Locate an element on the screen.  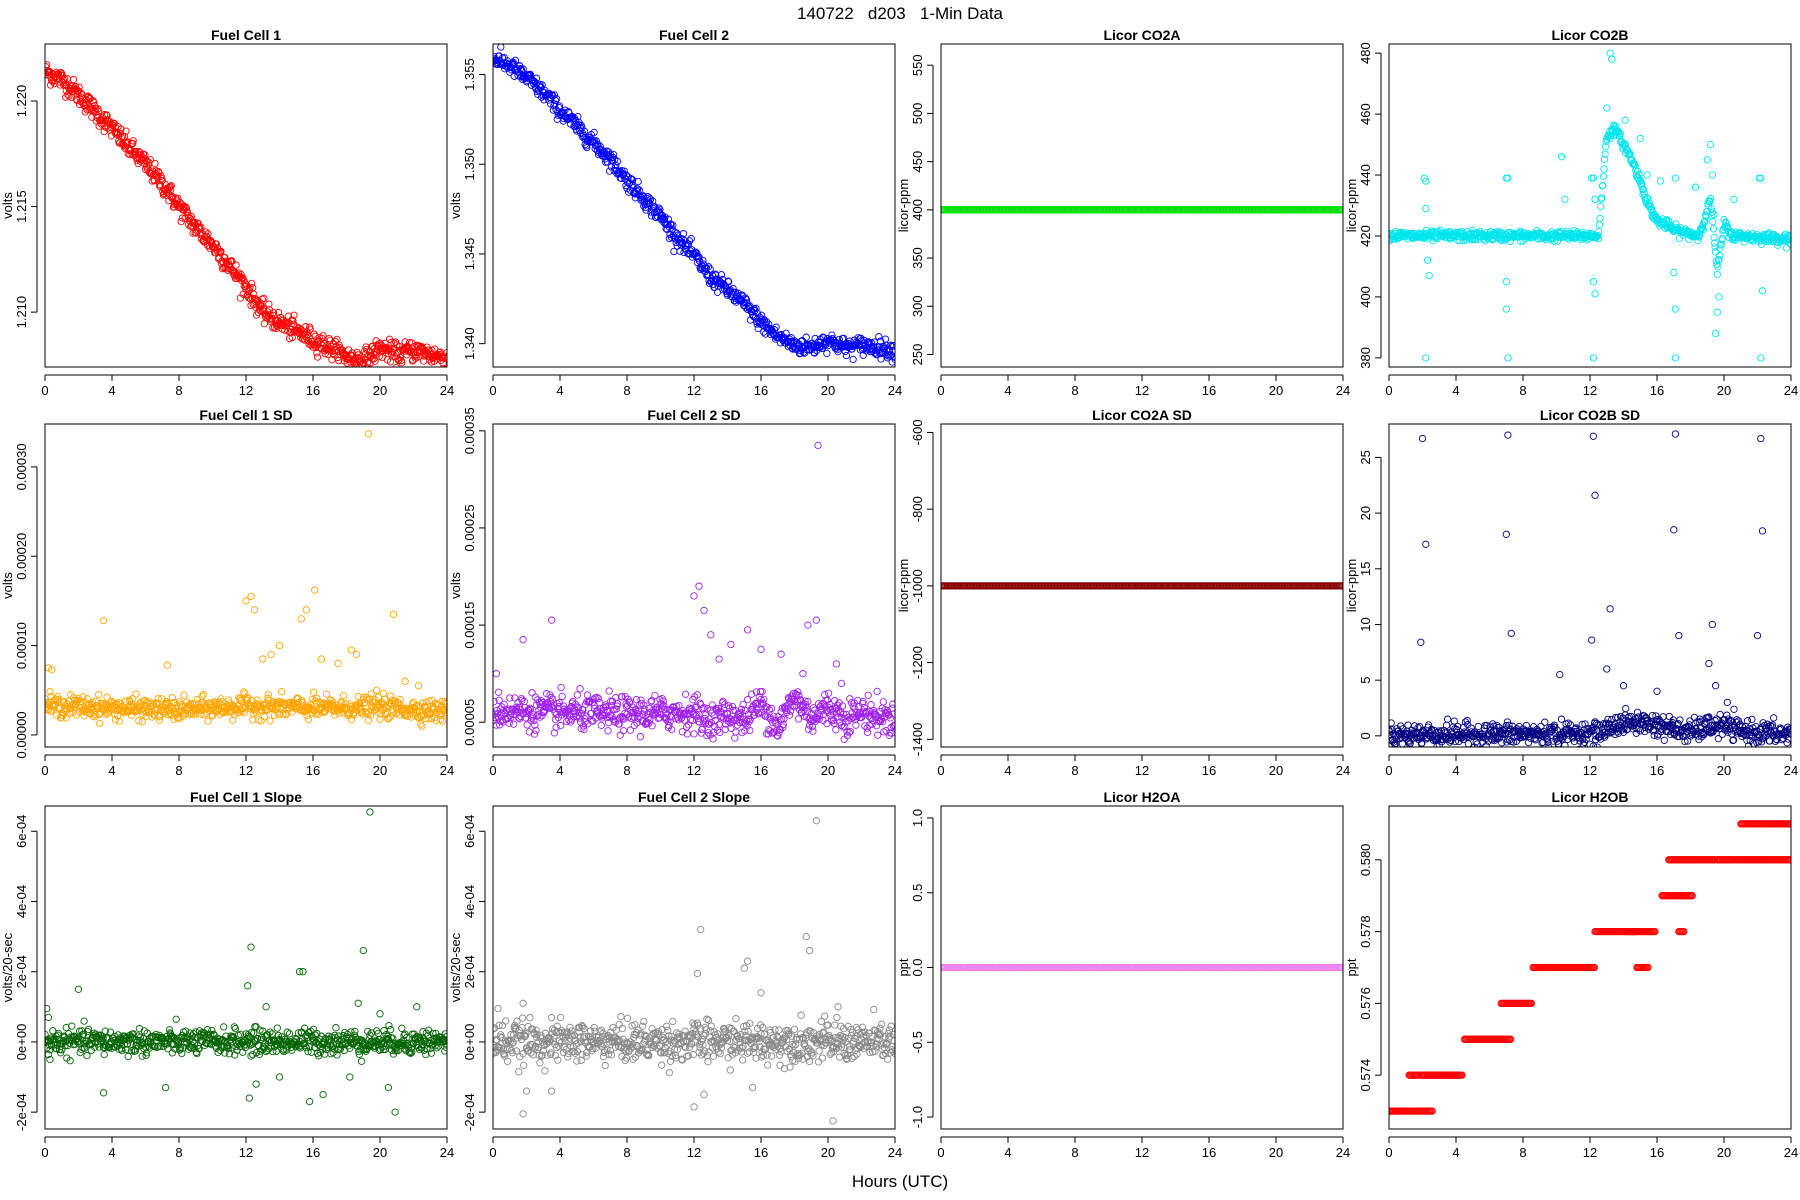
y-tick-label: 420 is located at coordinates (1365, 236).